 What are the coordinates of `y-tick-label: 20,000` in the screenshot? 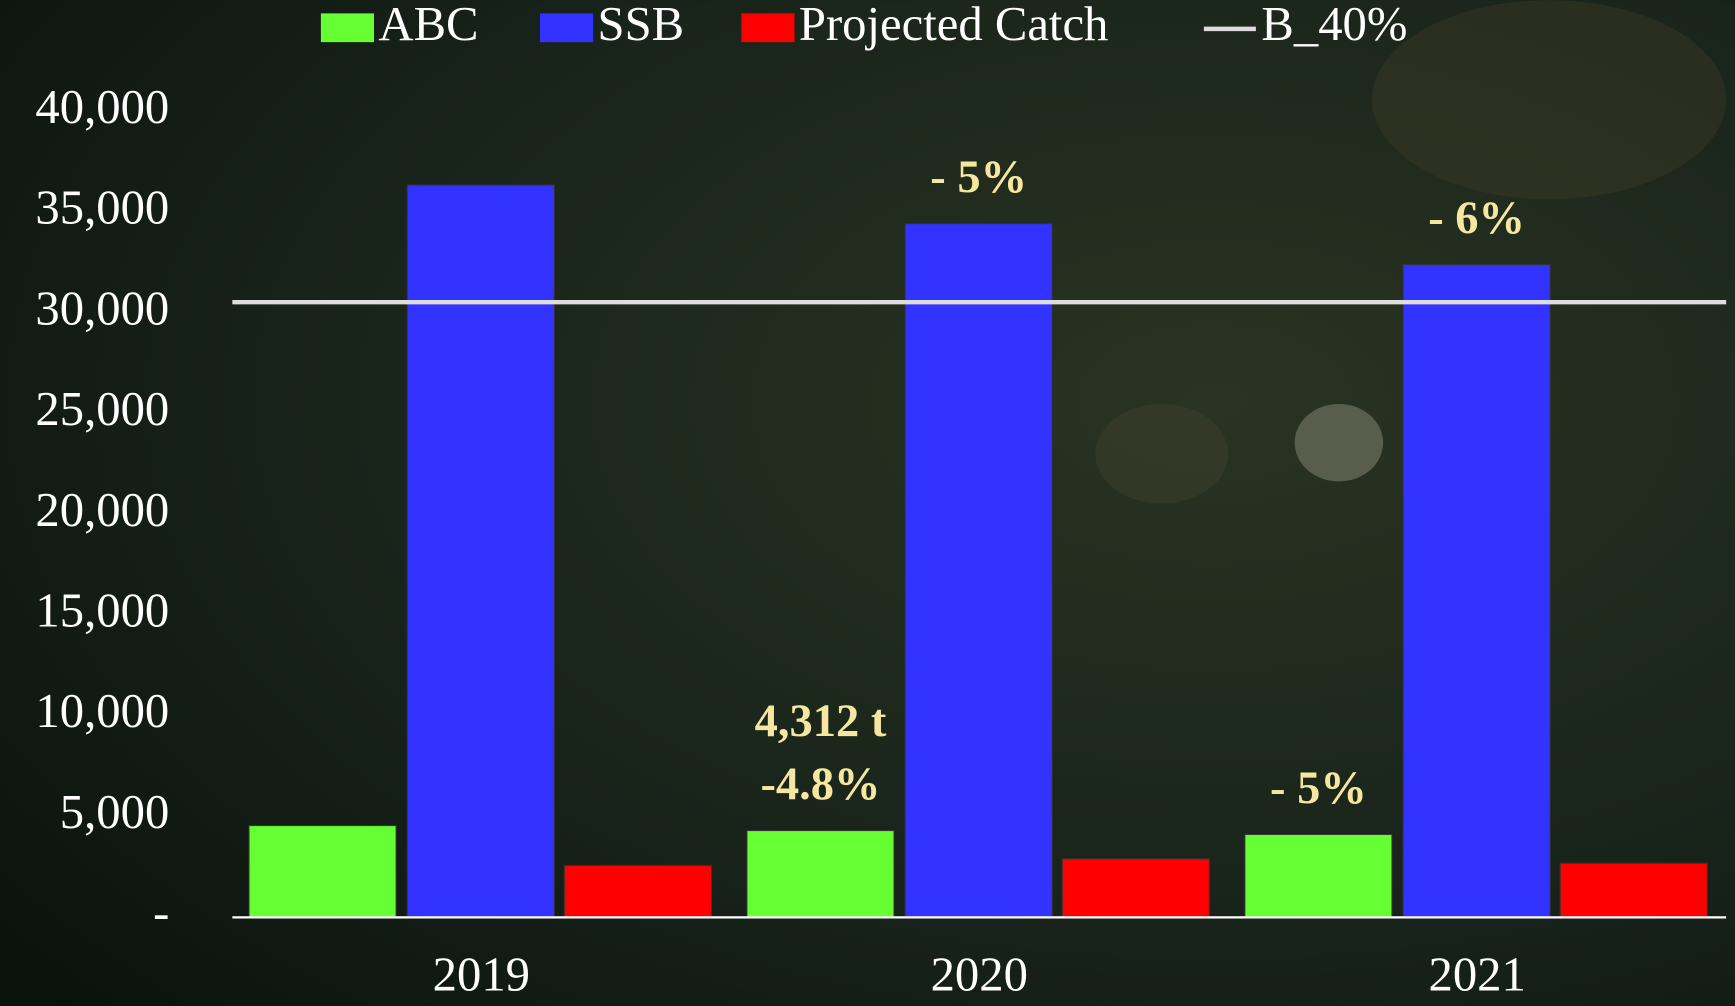 It's located at (102, 510).